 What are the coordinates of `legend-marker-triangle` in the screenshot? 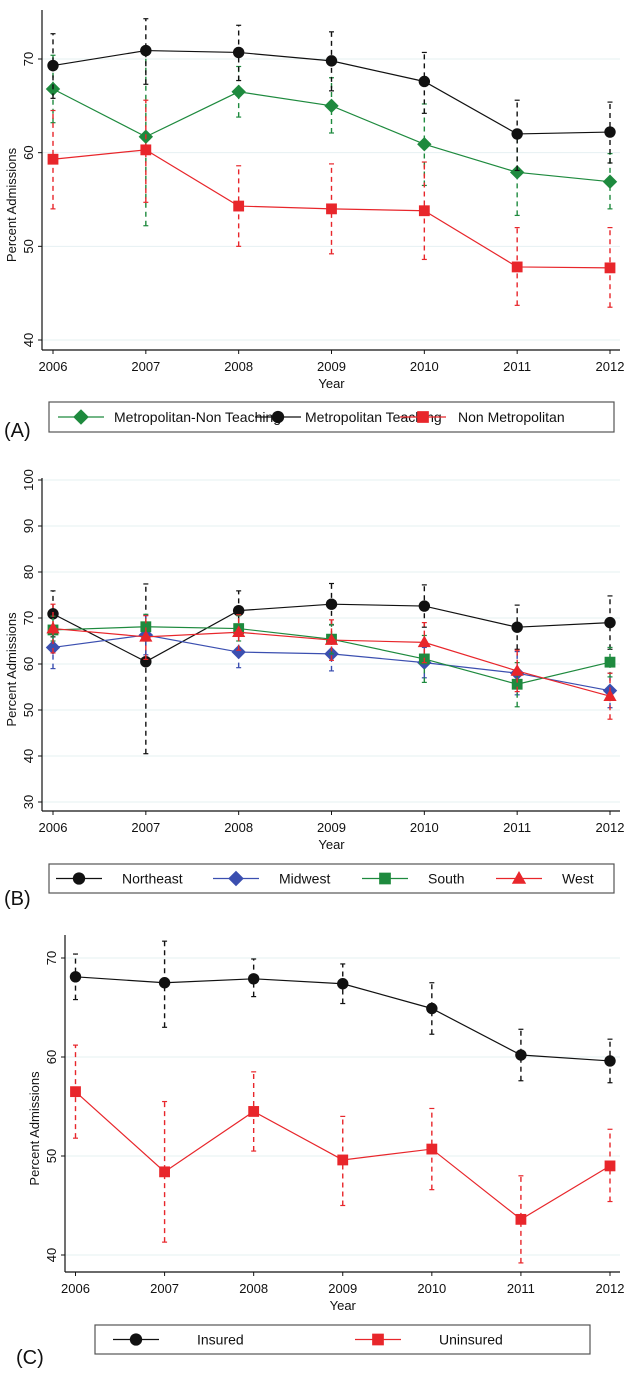 It's located at (519, 877).